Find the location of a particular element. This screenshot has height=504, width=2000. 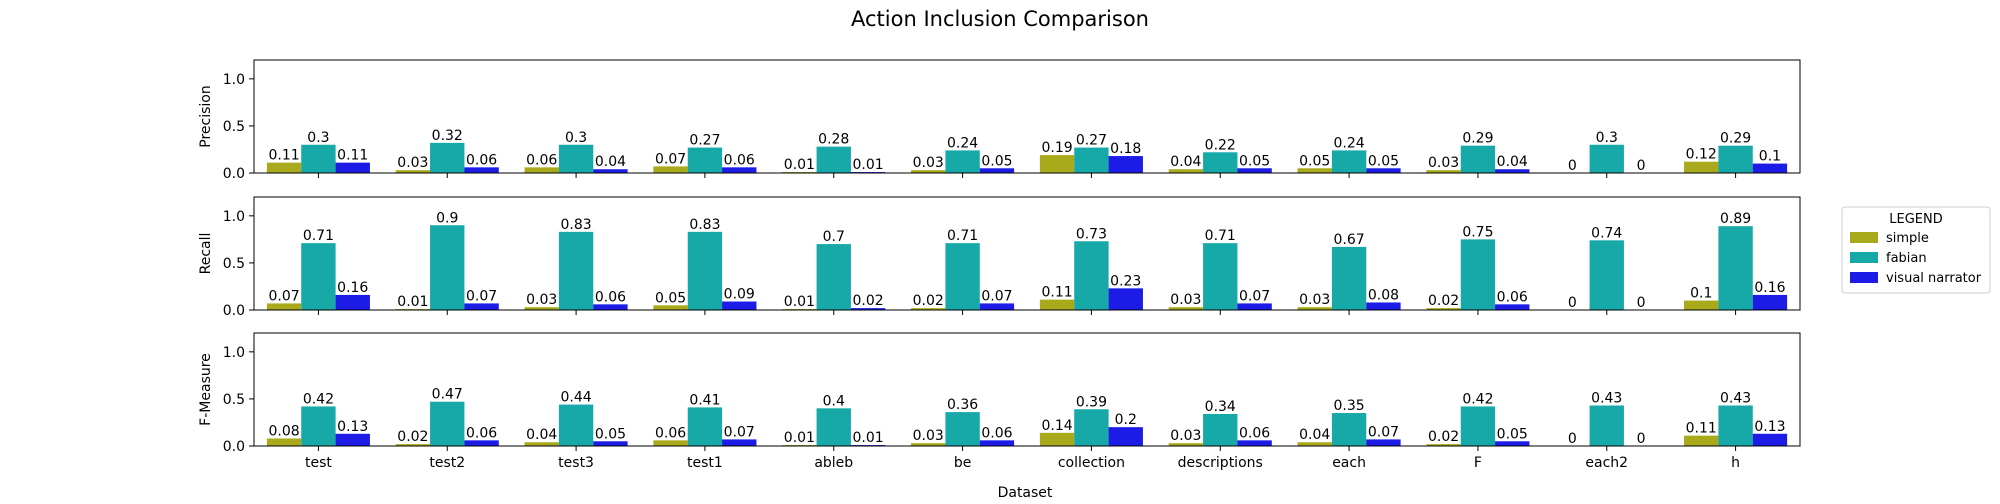

data-label: 0.28 is located at coordinates (833, 140).